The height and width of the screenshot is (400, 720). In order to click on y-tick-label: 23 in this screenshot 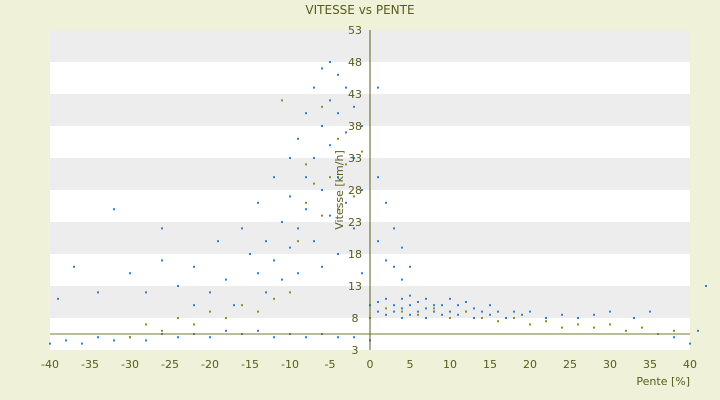, I will do `click(355, 222)`.